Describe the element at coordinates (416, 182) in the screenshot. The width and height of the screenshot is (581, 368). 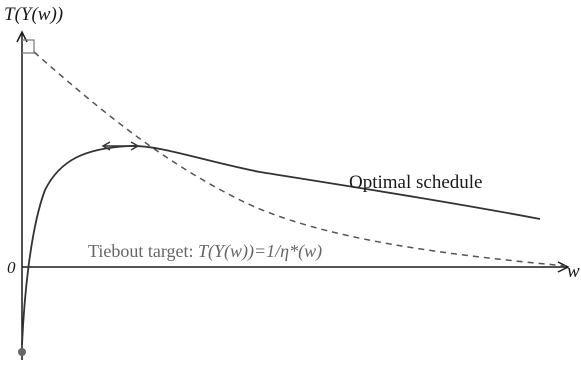
I see `optimal-schedule-label: Optimal schedule` at that location.